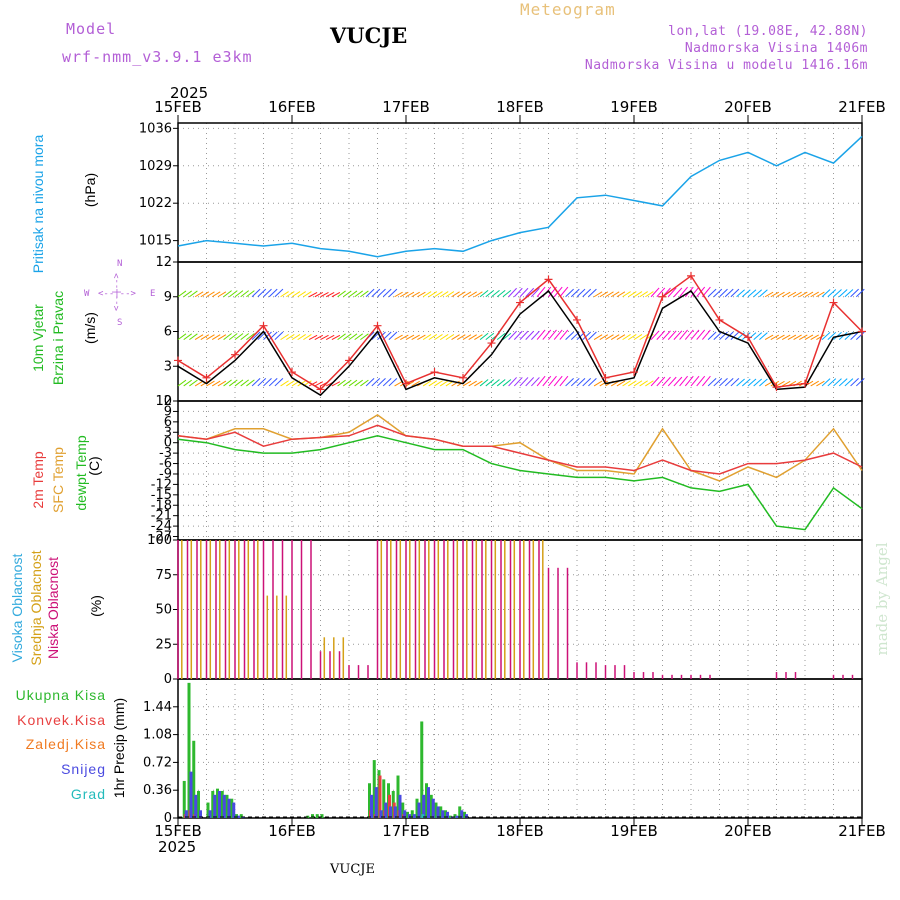 The height and width of the screenshot is (900, 900). Describe the element at coordinates (163, 610) in the screenshot. I see `y-tick-label: 50` at that location.